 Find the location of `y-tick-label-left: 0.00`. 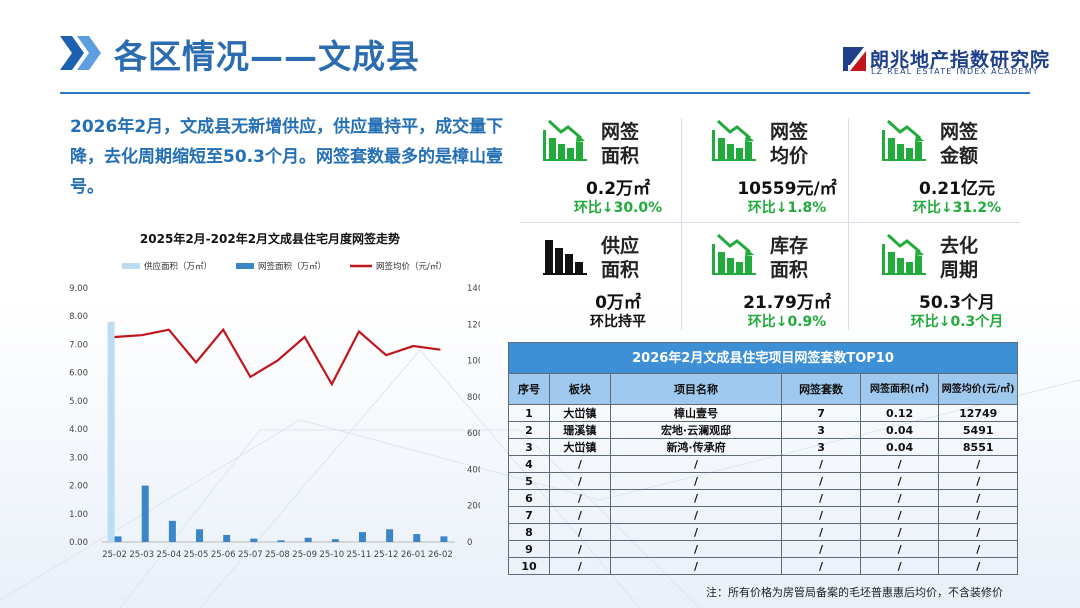

y-tick-label-left: 0.00 is located at coordinates (78, 543).